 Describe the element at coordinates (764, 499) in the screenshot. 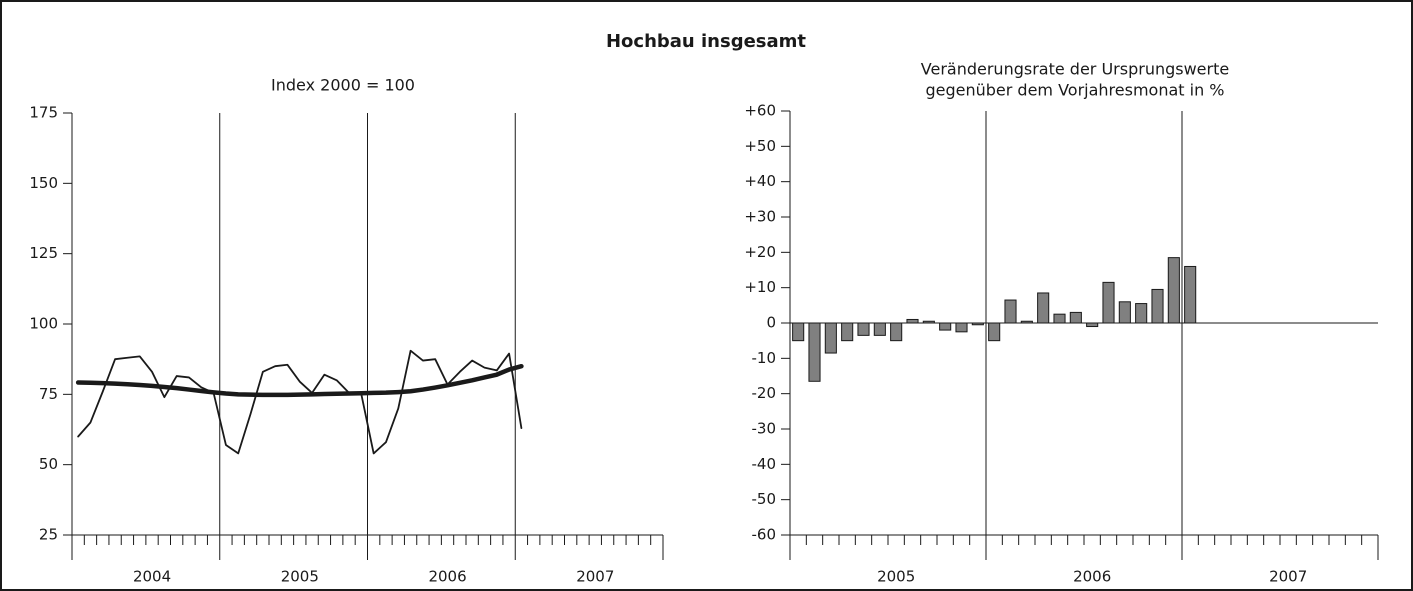

I see `y-tick-label: -50` at that location.